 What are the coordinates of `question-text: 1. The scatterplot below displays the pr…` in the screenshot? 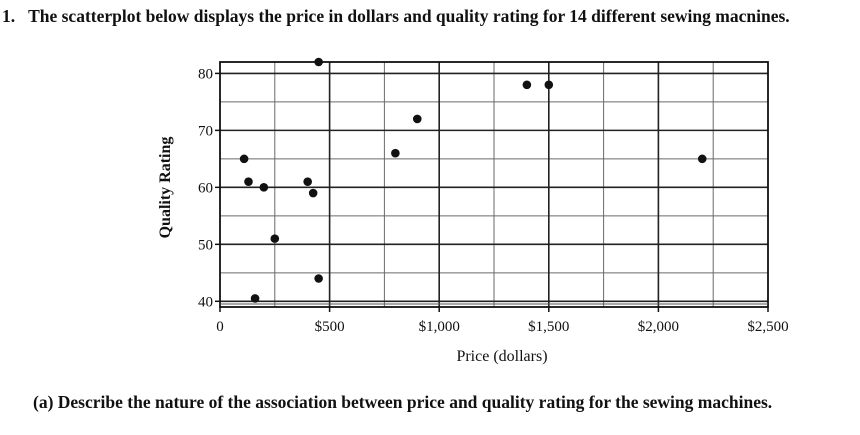 It's located at (430, 16).